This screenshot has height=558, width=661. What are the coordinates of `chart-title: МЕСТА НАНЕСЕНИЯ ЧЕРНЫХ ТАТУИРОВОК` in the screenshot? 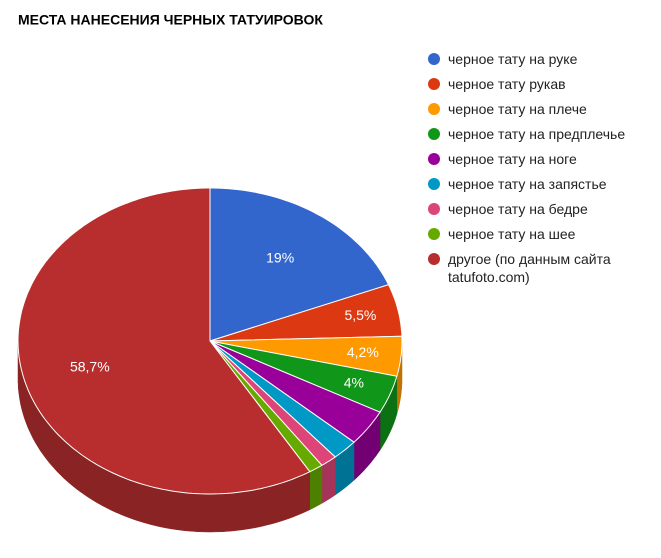 It's located at (170, 20).